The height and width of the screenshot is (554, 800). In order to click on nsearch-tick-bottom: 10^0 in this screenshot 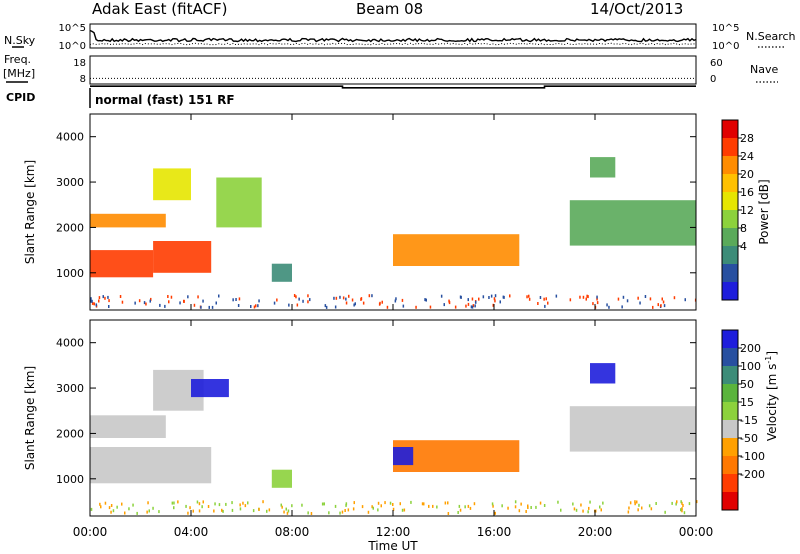, I will do `click(725, 46)`.